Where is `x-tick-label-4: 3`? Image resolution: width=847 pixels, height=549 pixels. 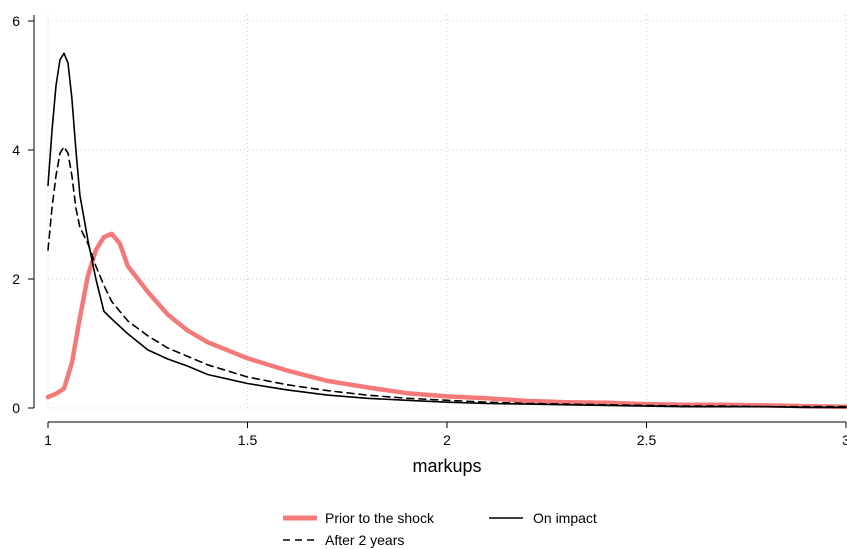 x-tick-label-4: 3 is located at coordinates (844, 440).